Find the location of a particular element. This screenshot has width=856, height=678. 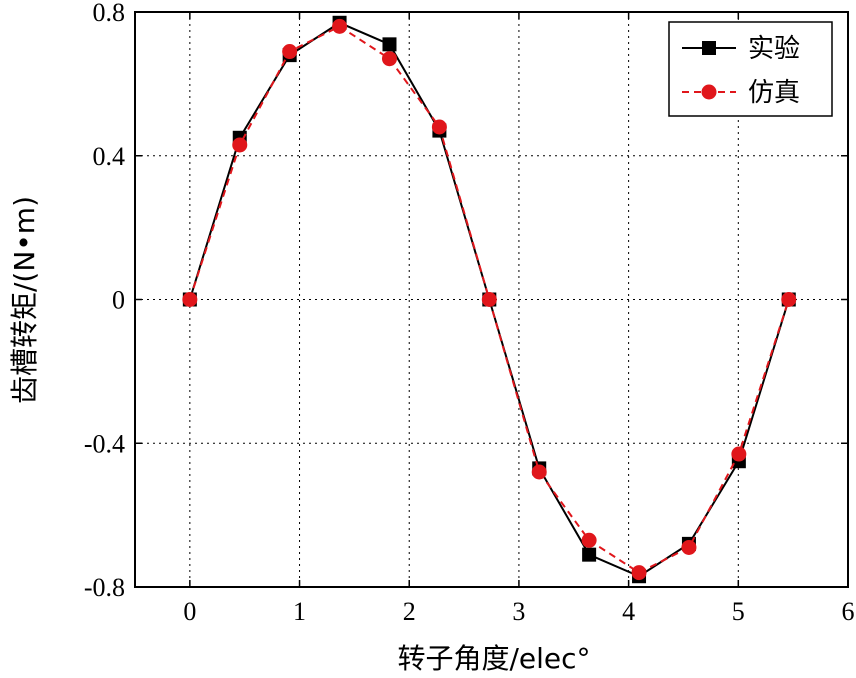

x-tick-label-3: 3 is located at coordinates (518, 611).